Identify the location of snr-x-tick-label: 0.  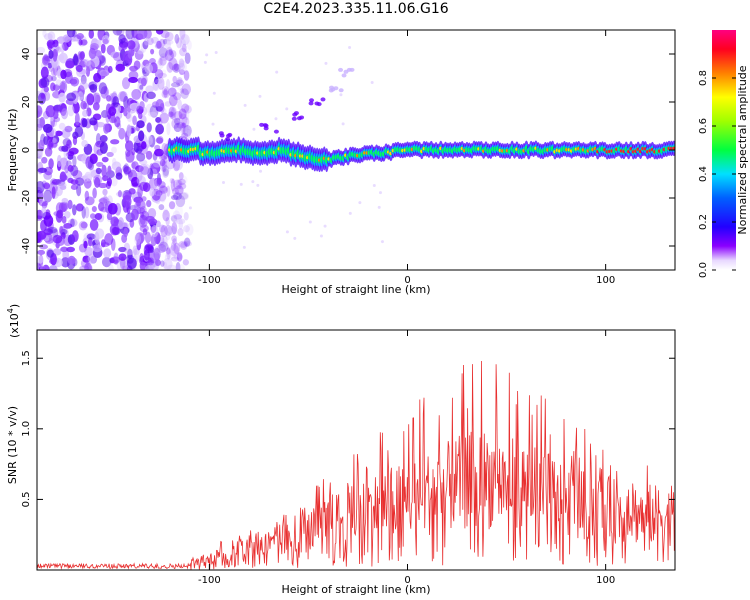
(407, 580).